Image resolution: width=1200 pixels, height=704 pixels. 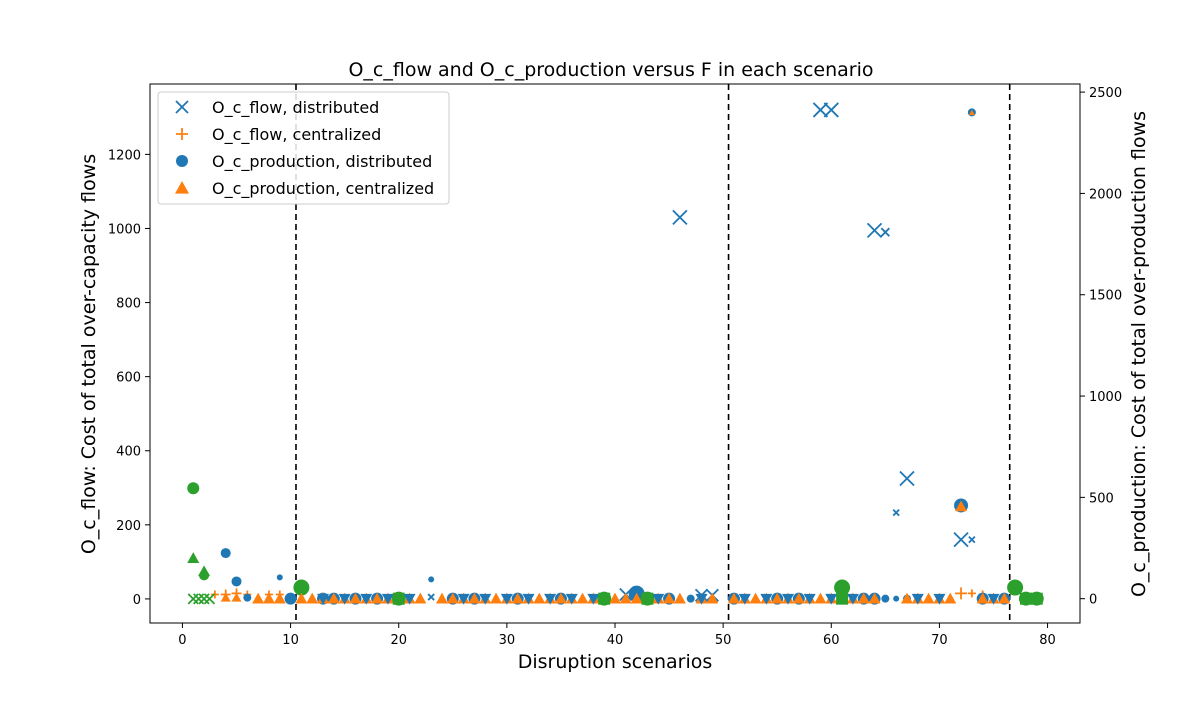 I want to click on y-left-tick-label: 200, so click(x=128, y=526).